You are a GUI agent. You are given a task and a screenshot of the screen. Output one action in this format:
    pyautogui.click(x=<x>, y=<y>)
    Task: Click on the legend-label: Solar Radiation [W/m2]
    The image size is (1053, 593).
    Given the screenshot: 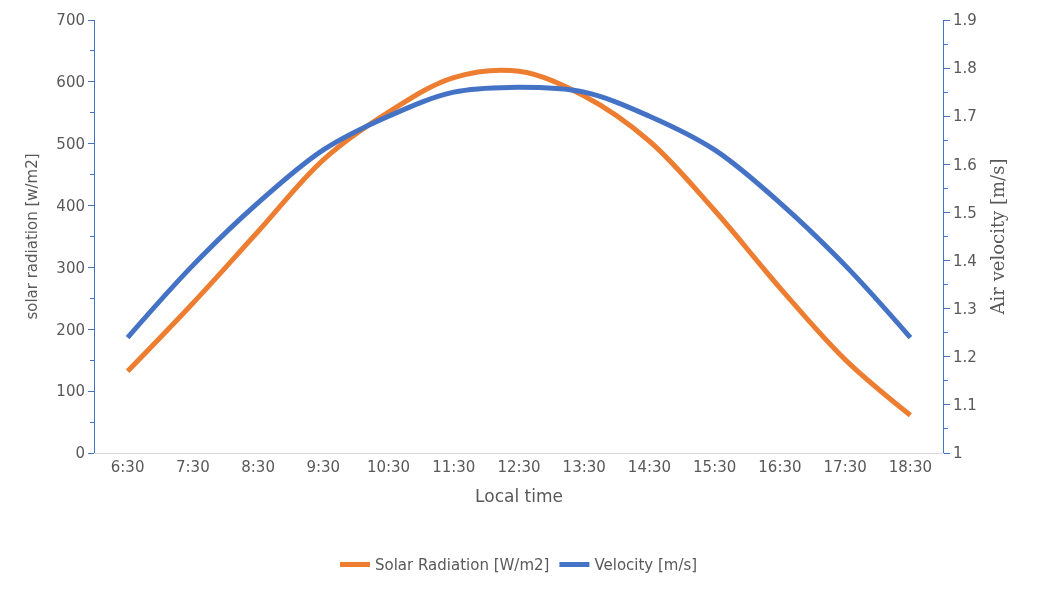 What is the action you would take?
    pyautogui.click(x=462, y=565)
    